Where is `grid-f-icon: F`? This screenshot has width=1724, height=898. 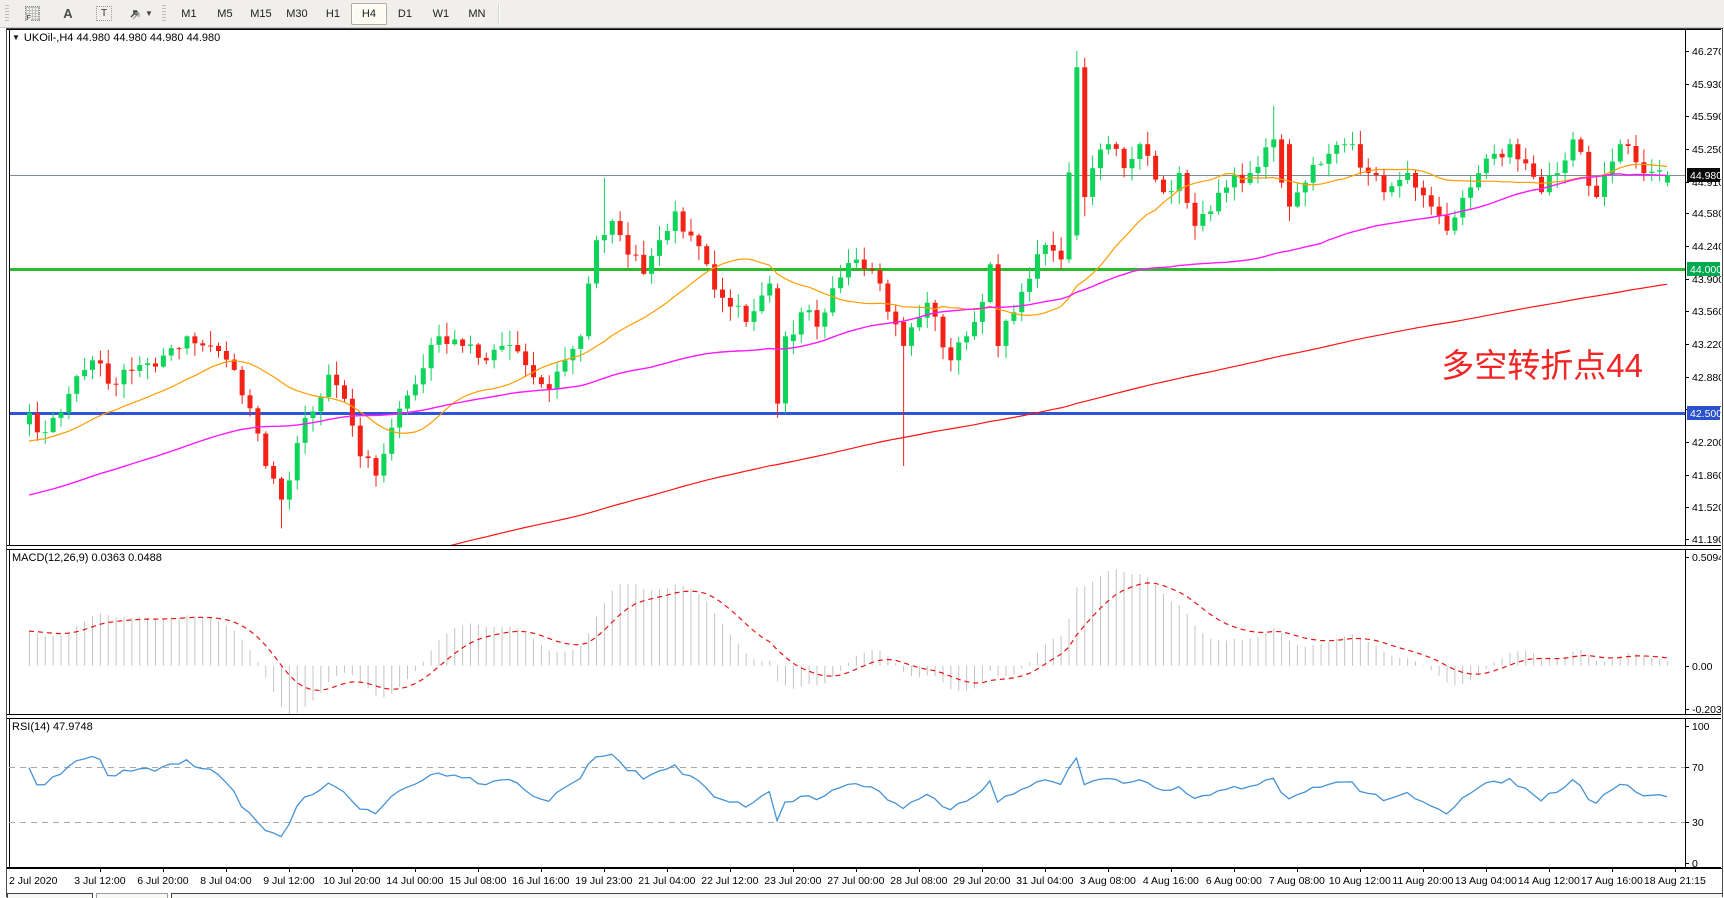
grid-f-icon: F is located at coordinates (32, 14).